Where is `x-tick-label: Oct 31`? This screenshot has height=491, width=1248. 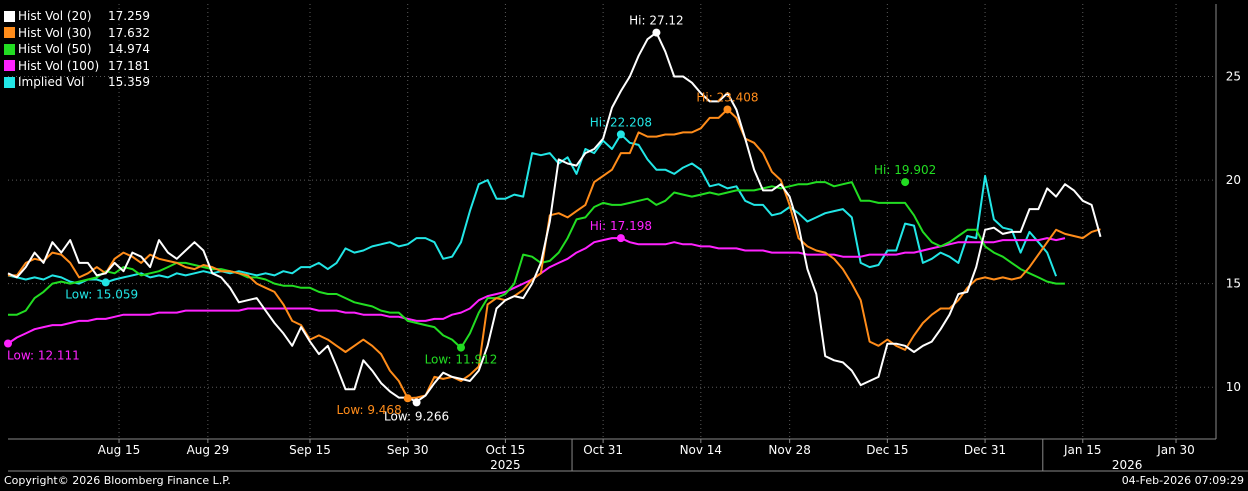 x-tick-label: Oct 31 is located at coordinates (603, 450).